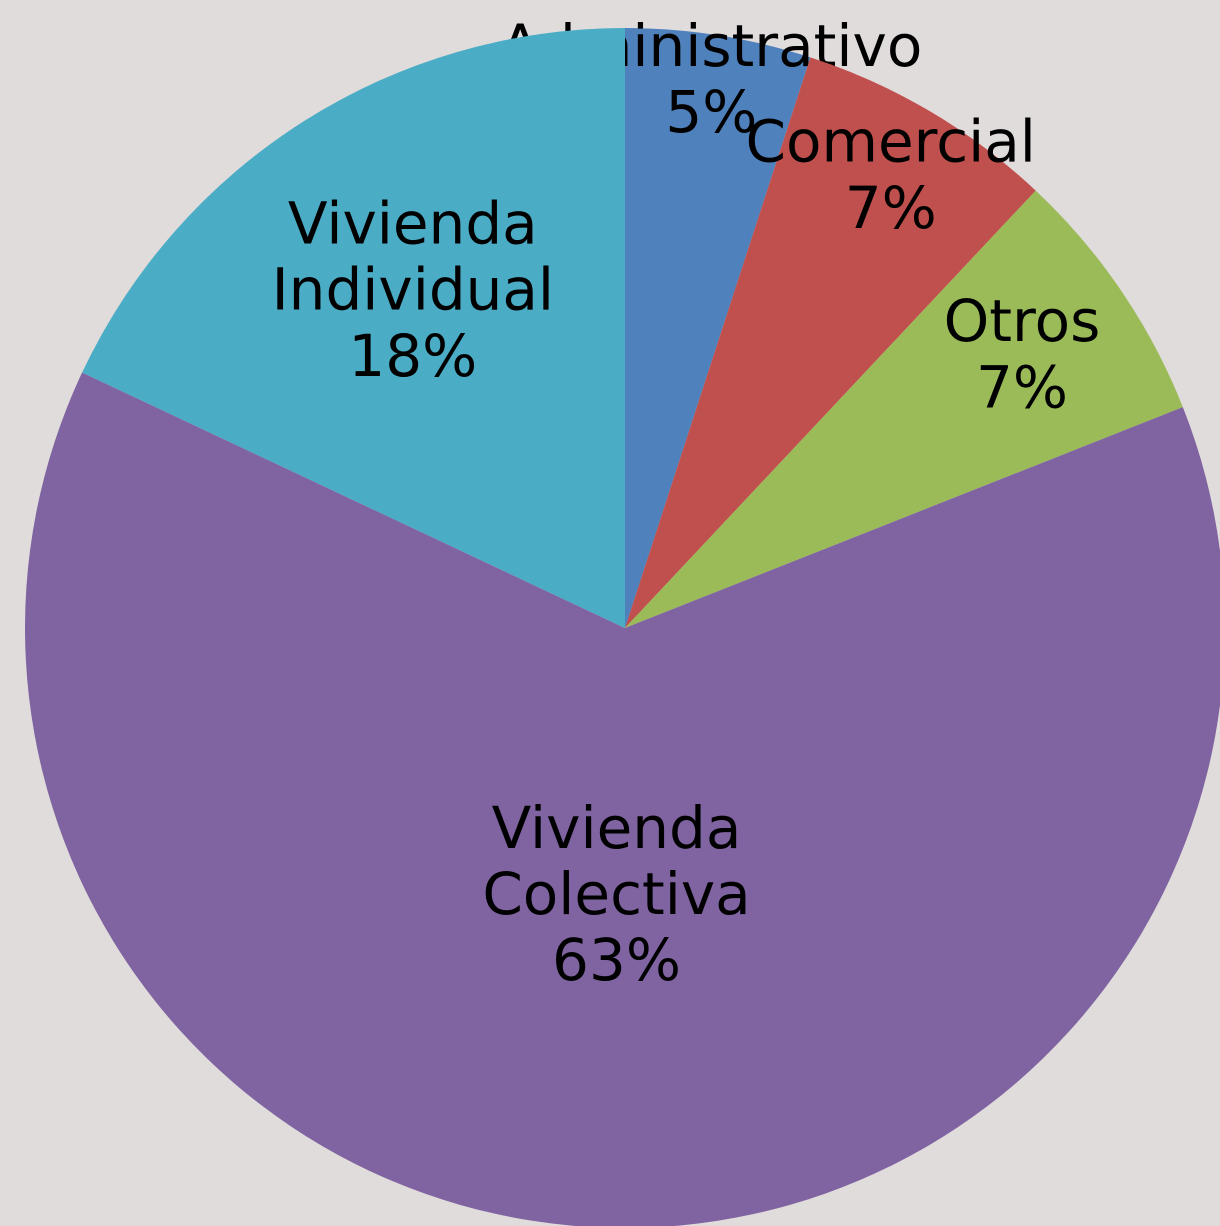  I want to click on value-label: 63%, so click(616, 960).